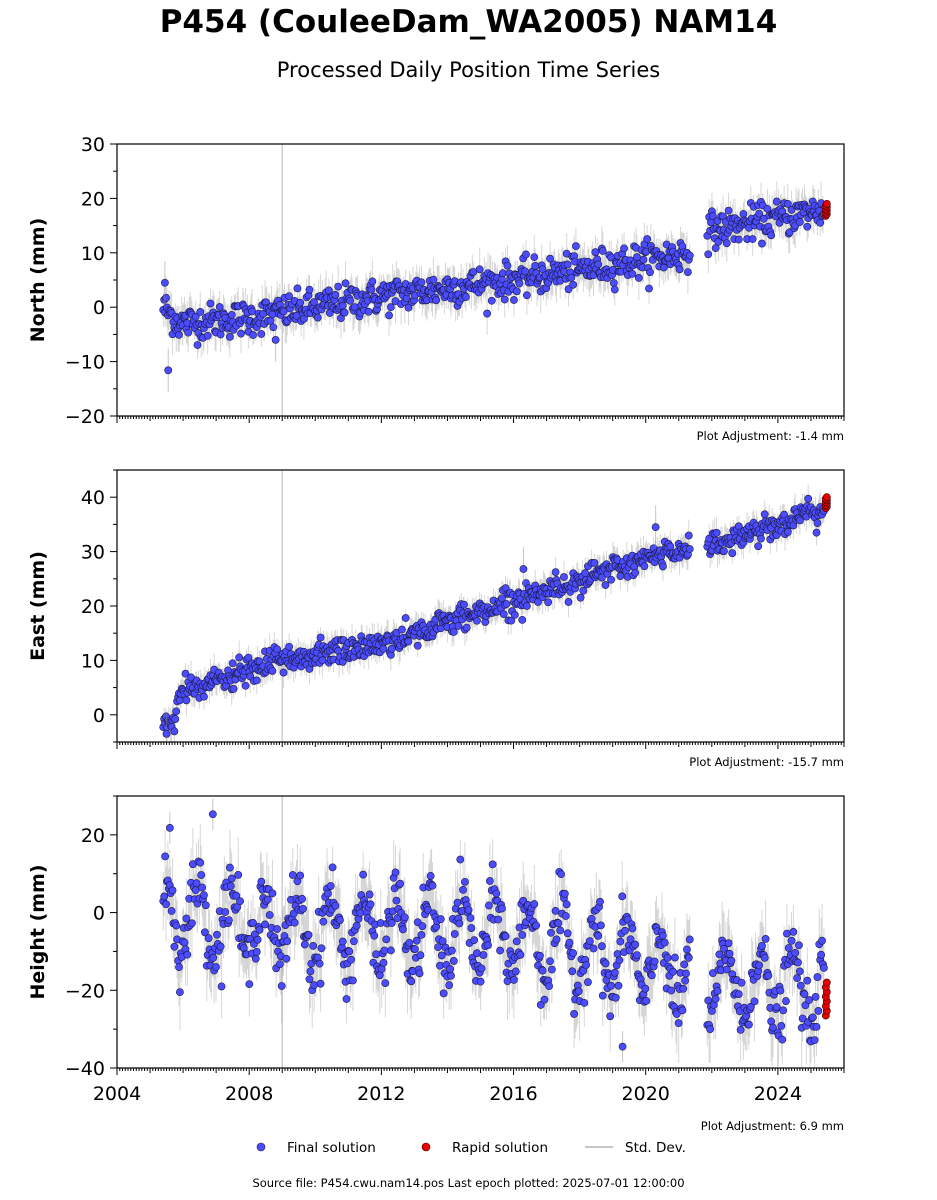 Image resolution: width=937 pixels, height=1200 pixels. What do you see at coordinates (91, 937) in the screenshot?
I see `y-axis: −40 −20 0 20` at bounding box center [91, 937].